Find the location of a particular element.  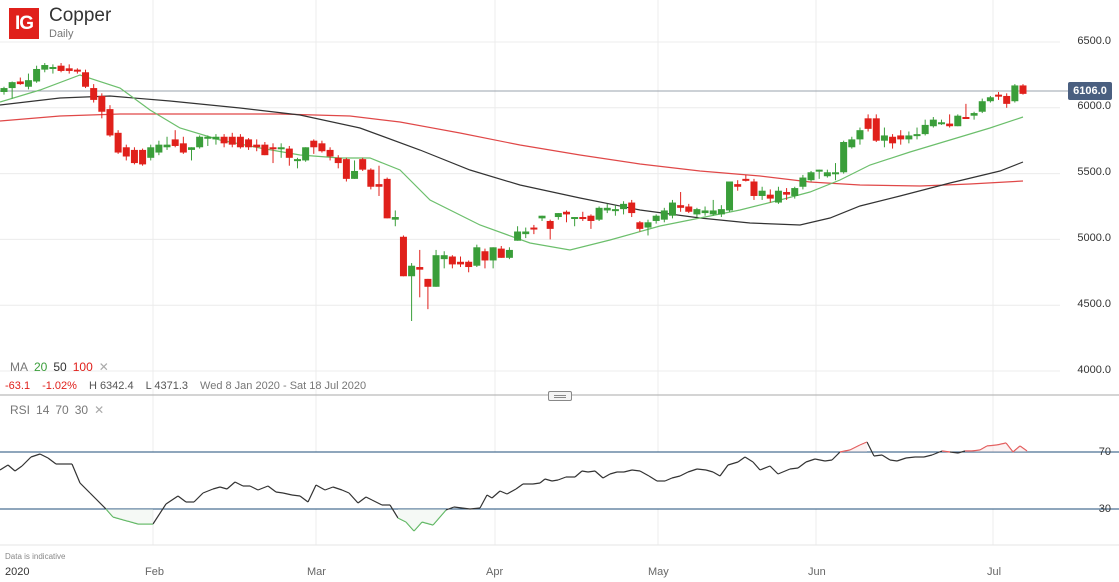

ma-legend: MA 20 50 100 ✕ is located at coordinates (62, 367).